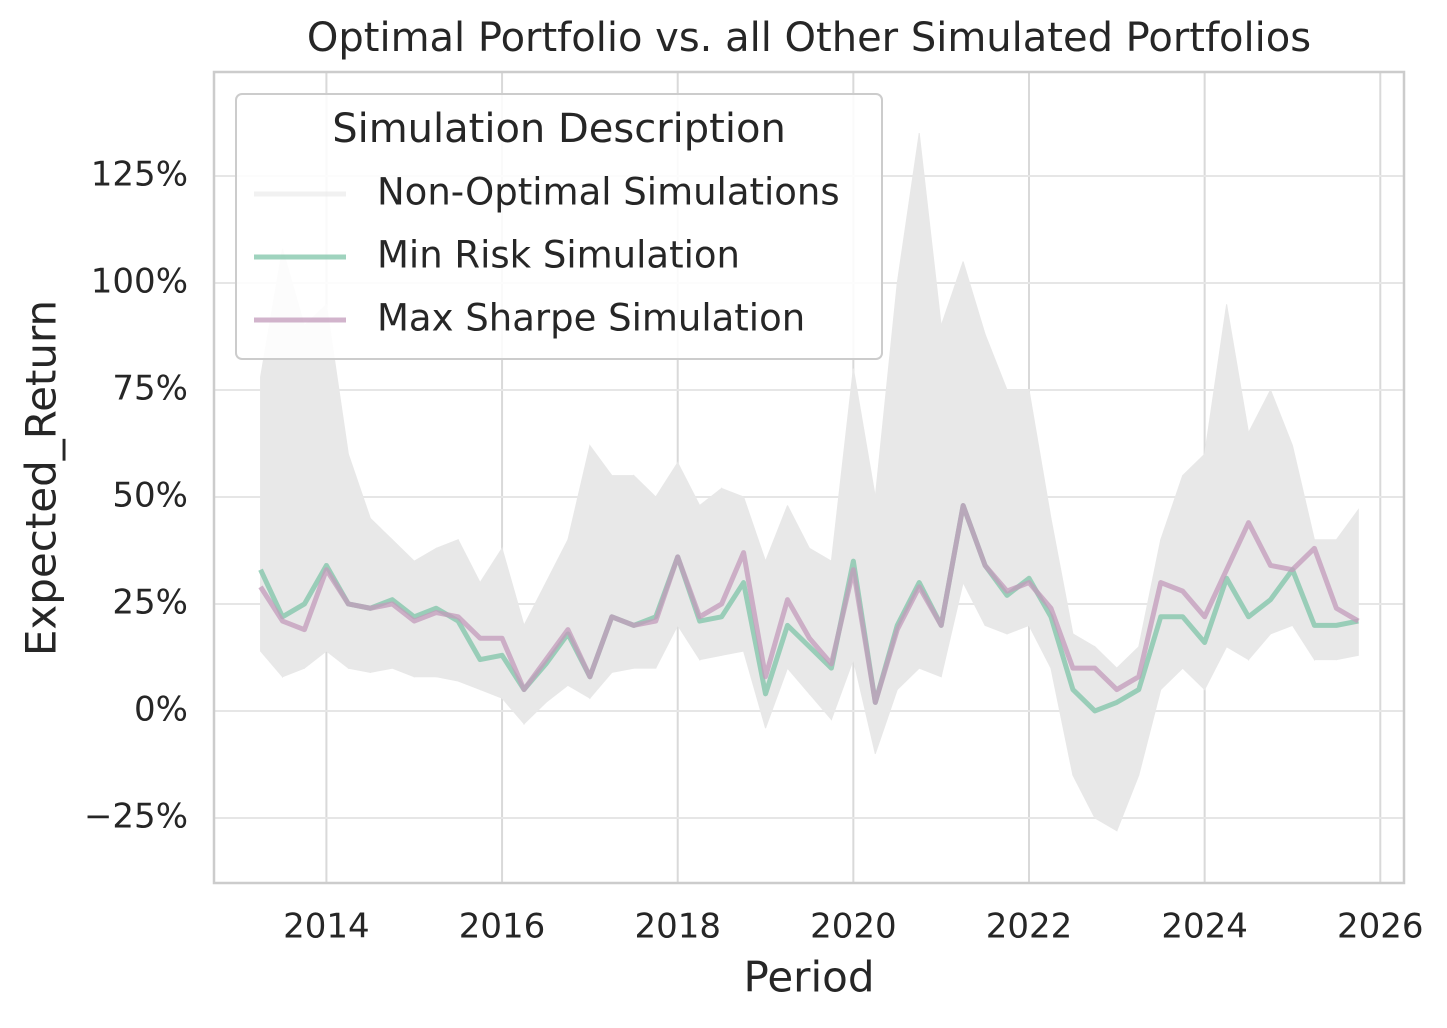  I want to click on y-tick-label: 125%, so click(139, 174).